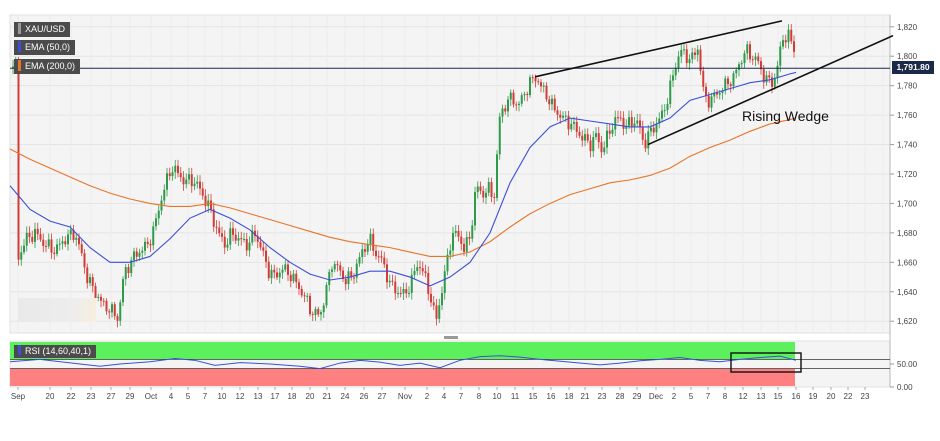 The width and height of the screenshot is (940, 441). I want to click on rsi-highlight-box, so click(766, 362).